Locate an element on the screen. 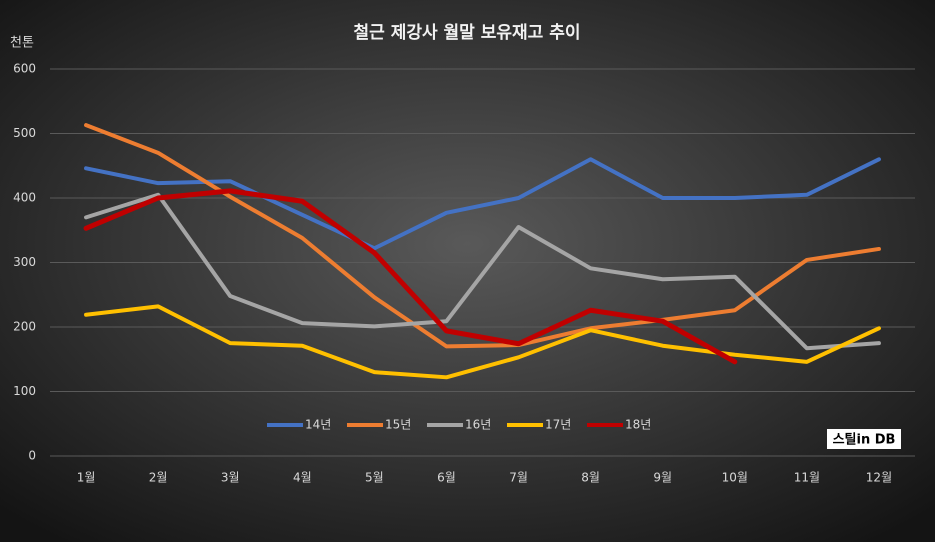 Image resolution: width=935 pixels, height=542 pixels. x-tick-label: 3월 is located at coordinates (230, 478).